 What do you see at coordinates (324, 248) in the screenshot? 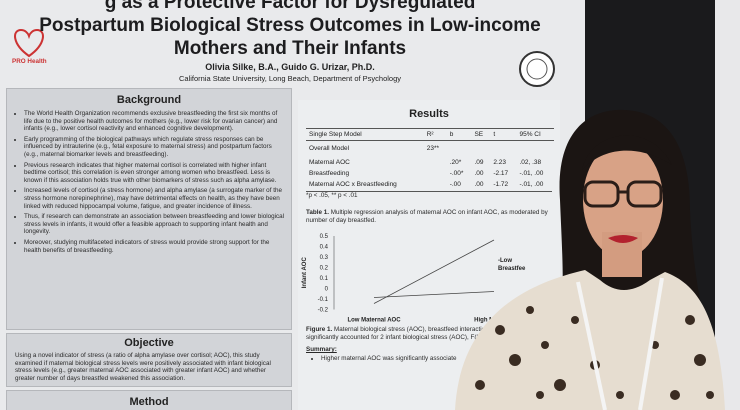
I see `y-tick-label: 0.4` at bounding box center [324, 248].